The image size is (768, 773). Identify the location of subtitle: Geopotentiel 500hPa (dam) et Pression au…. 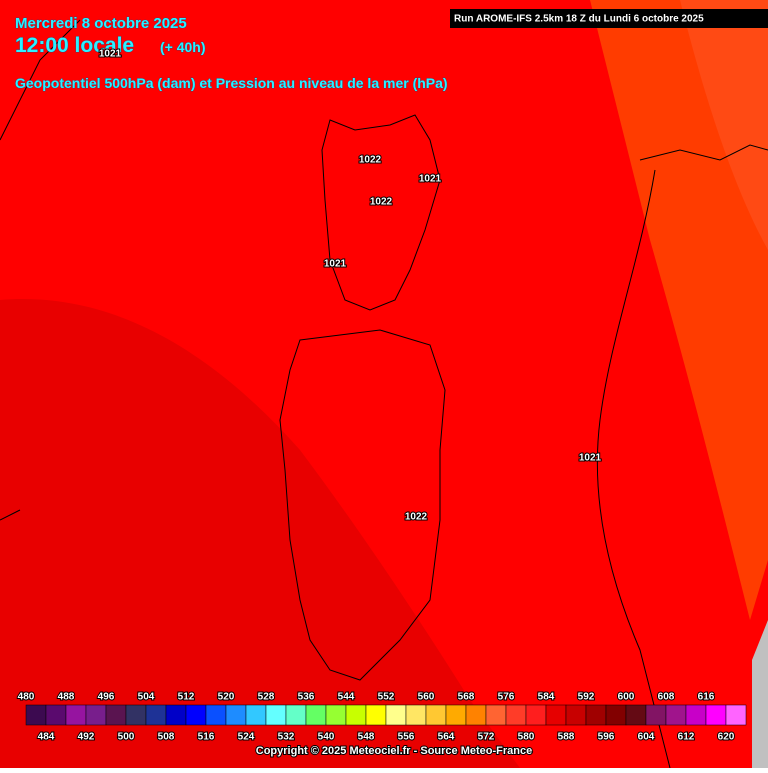
(231, 83).